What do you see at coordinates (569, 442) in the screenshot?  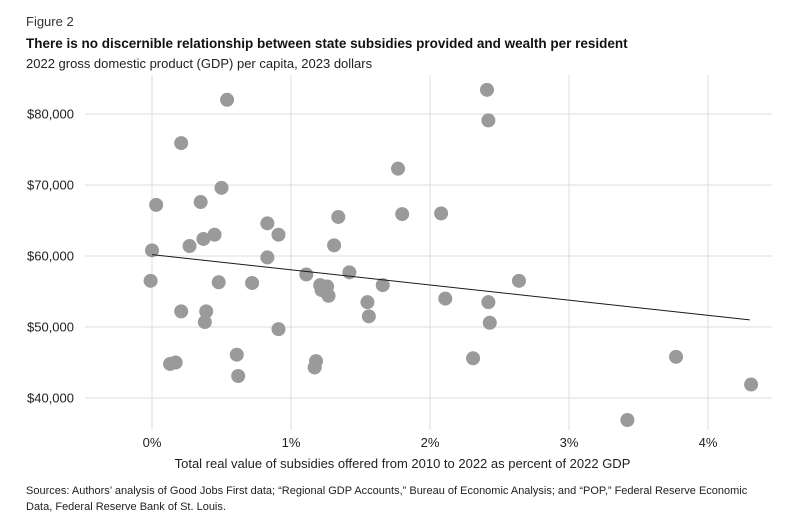 I see `x-tick-label: 3%` at bounding box center [569, 442].